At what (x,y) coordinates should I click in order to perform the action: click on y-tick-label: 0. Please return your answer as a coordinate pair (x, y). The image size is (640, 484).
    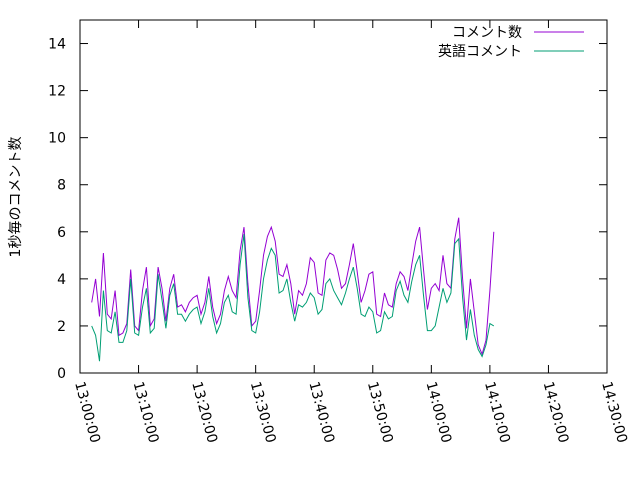
    Looking at the image, I should click on (61, 374).